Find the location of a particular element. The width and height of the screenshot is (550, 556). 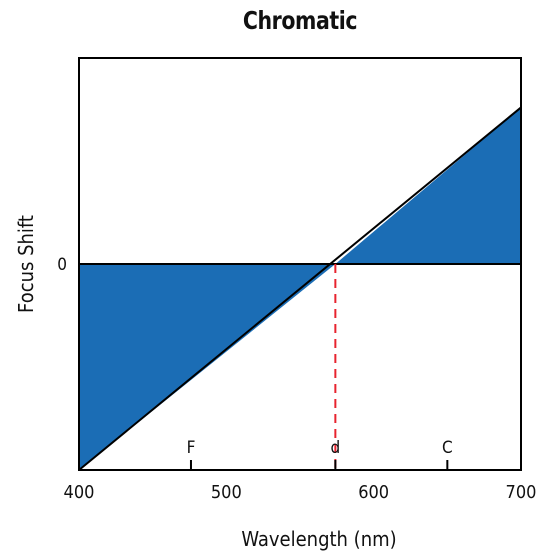

x-axis-title: Wavelength (nm) is located at coordinates (318, 539).